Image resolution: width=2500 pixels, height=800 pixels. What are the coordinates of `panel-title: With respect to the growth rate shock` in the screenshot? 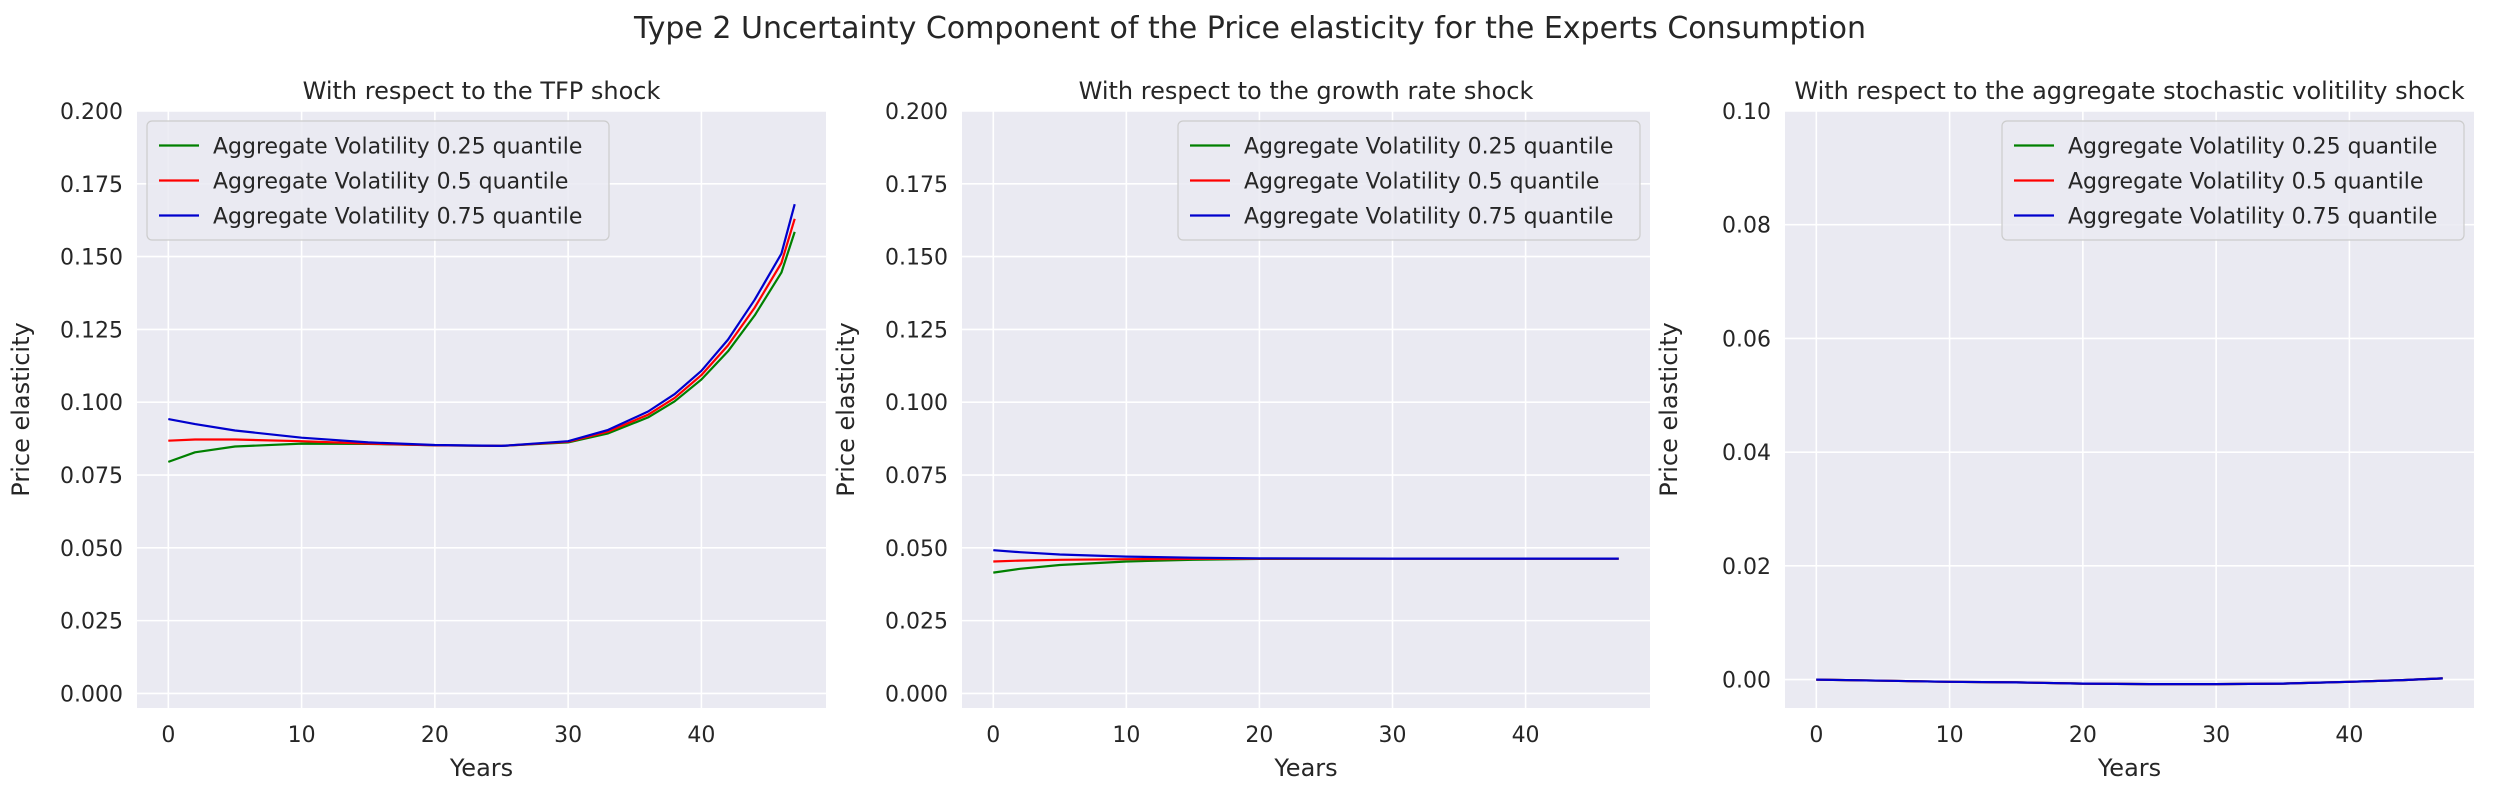 It's located at (1306, 91).